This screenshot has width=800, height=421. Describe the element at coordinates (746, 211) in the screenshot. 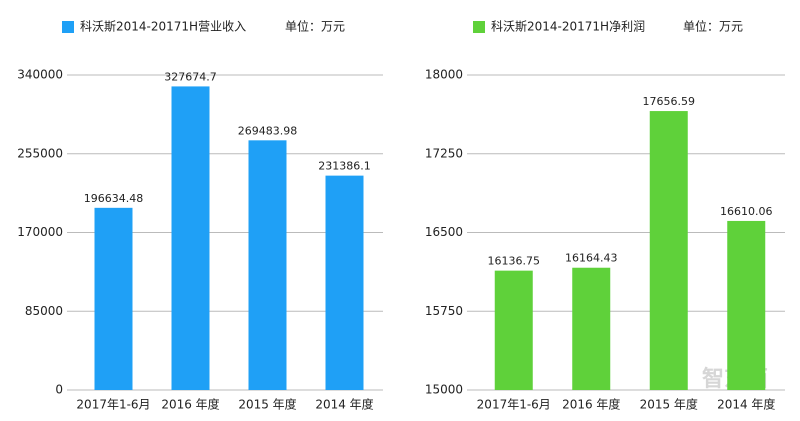

I see `value-label: 16610.06` at that location.